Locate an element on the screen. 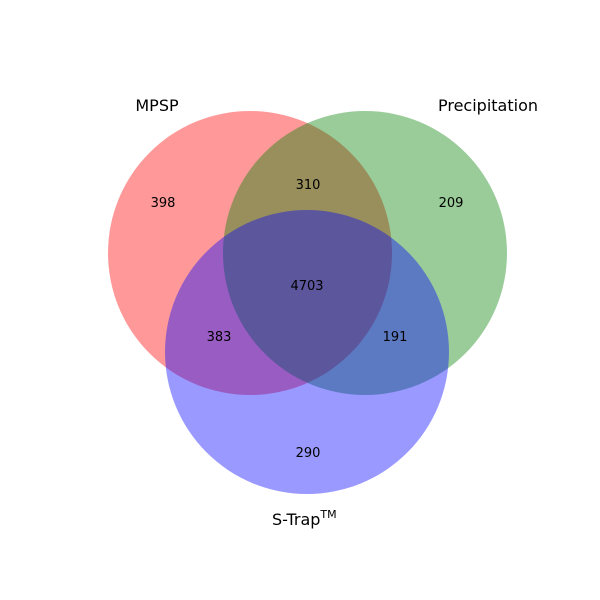 The width and height of the screenshot is (600, 600). region-label-mpsp-strap: 383 is located at coordinates (219, 337).